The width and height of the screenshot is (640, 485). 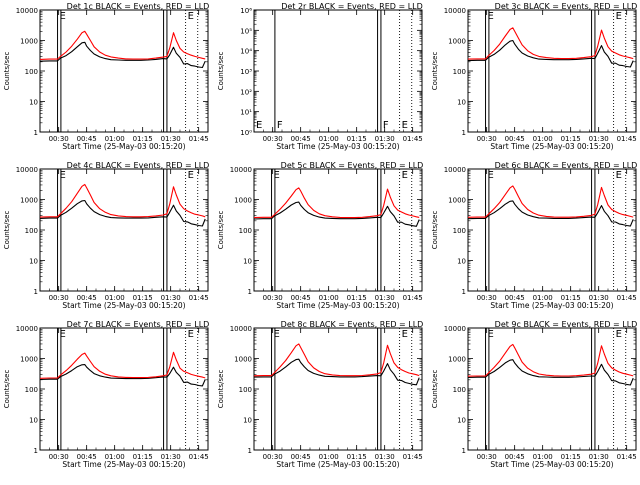 I want to click on chart-title: Det 9c BLACK = Events, RED = LLD, so click(x=566, y=324).